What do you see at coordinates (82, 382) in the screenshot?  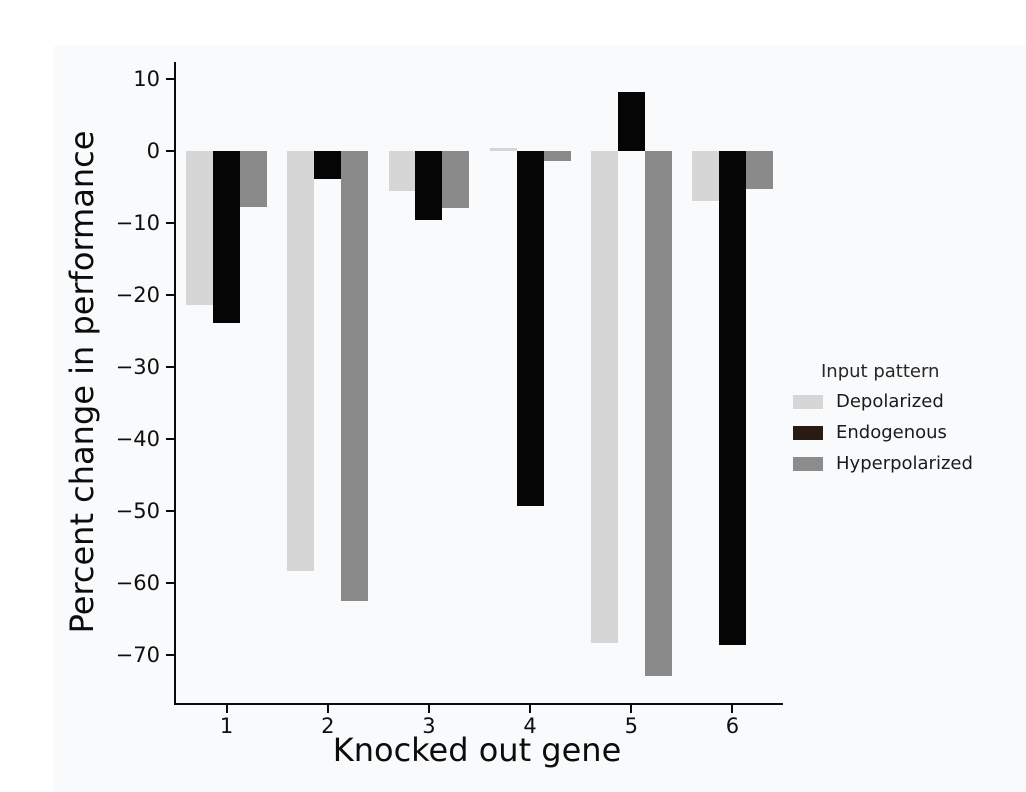 I see `y-axis-label: Percent change in performance` at bounding box center [82, 382].